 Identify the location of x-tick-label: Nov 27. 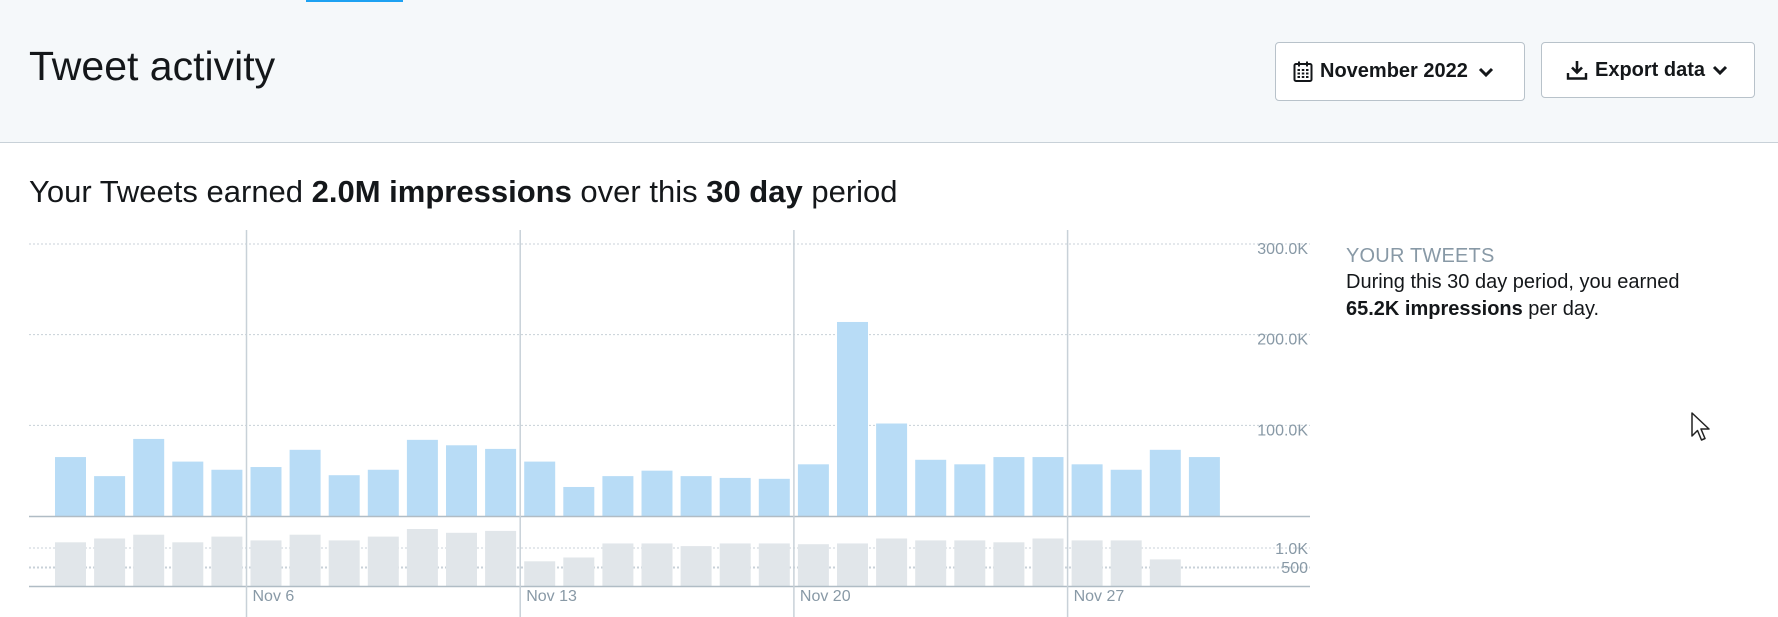
(1099, 596).